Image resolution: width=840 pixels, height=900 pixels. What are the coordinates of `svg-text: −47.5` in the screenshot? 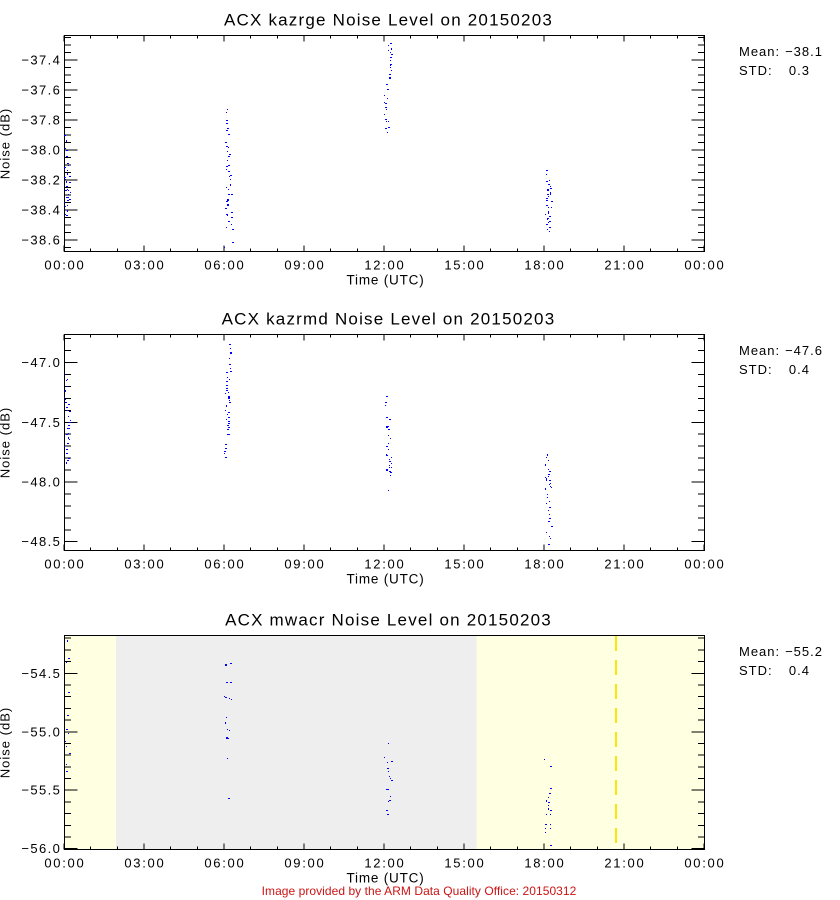 It's located at (41, 422).